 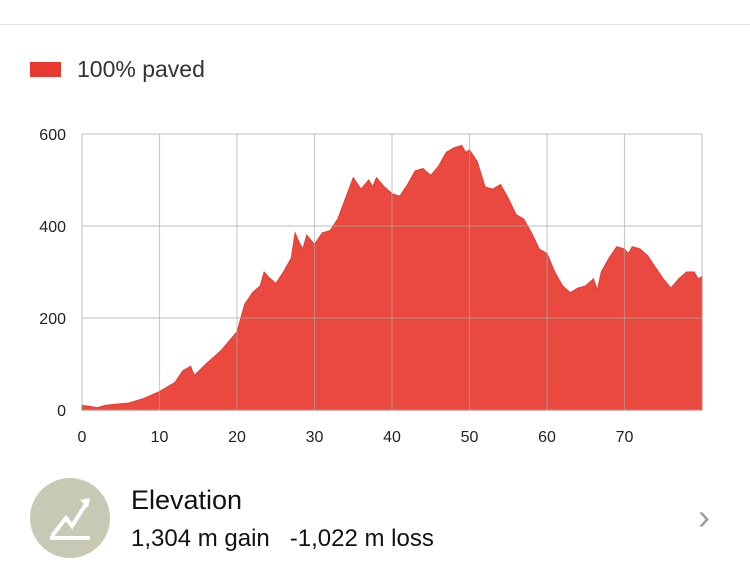 I want to click on x-tick-label: 70, so click(x=625, y=437).